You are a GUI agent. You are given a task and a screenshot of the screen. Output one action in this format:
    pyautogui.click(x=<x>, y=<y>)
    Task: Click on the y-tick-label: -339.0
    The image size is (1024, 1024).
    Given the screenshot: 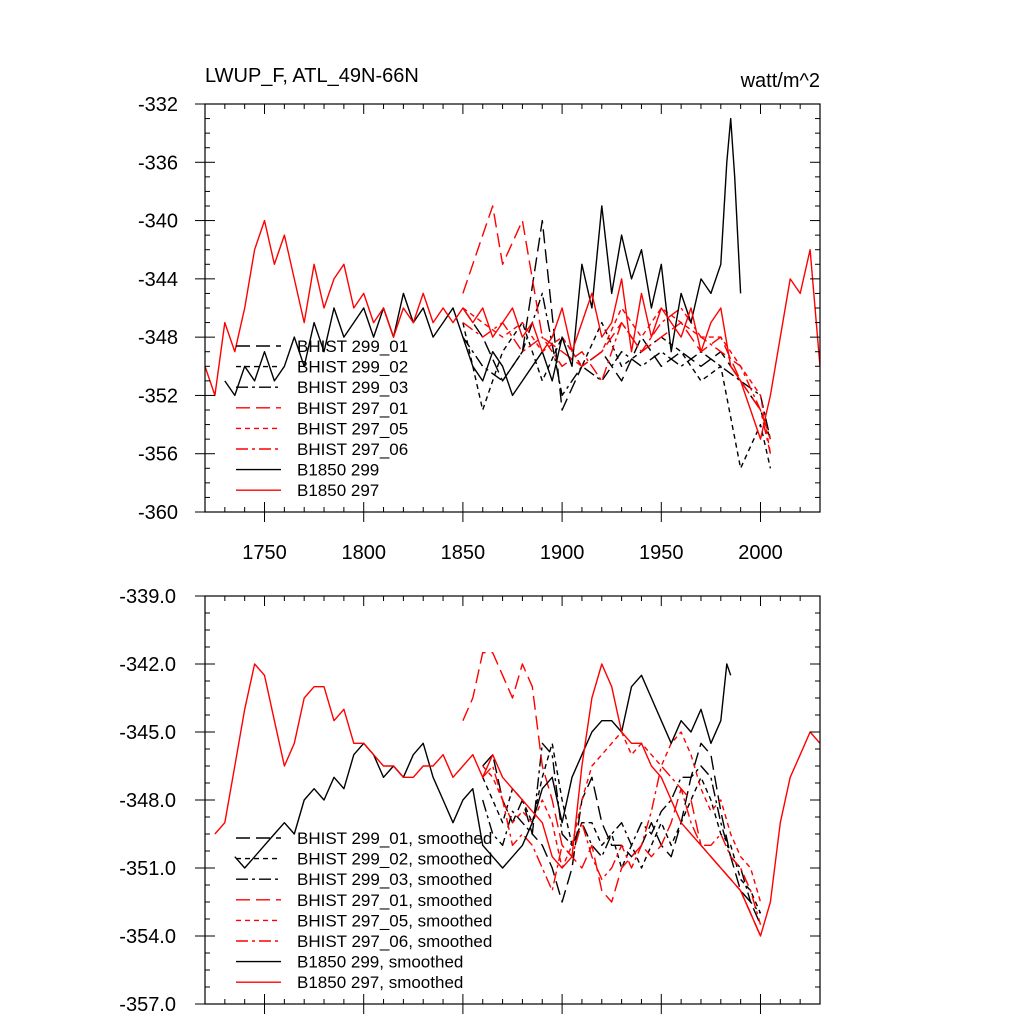 What is the action you would take?
    pyautogui.click(x=147, y=597)
    